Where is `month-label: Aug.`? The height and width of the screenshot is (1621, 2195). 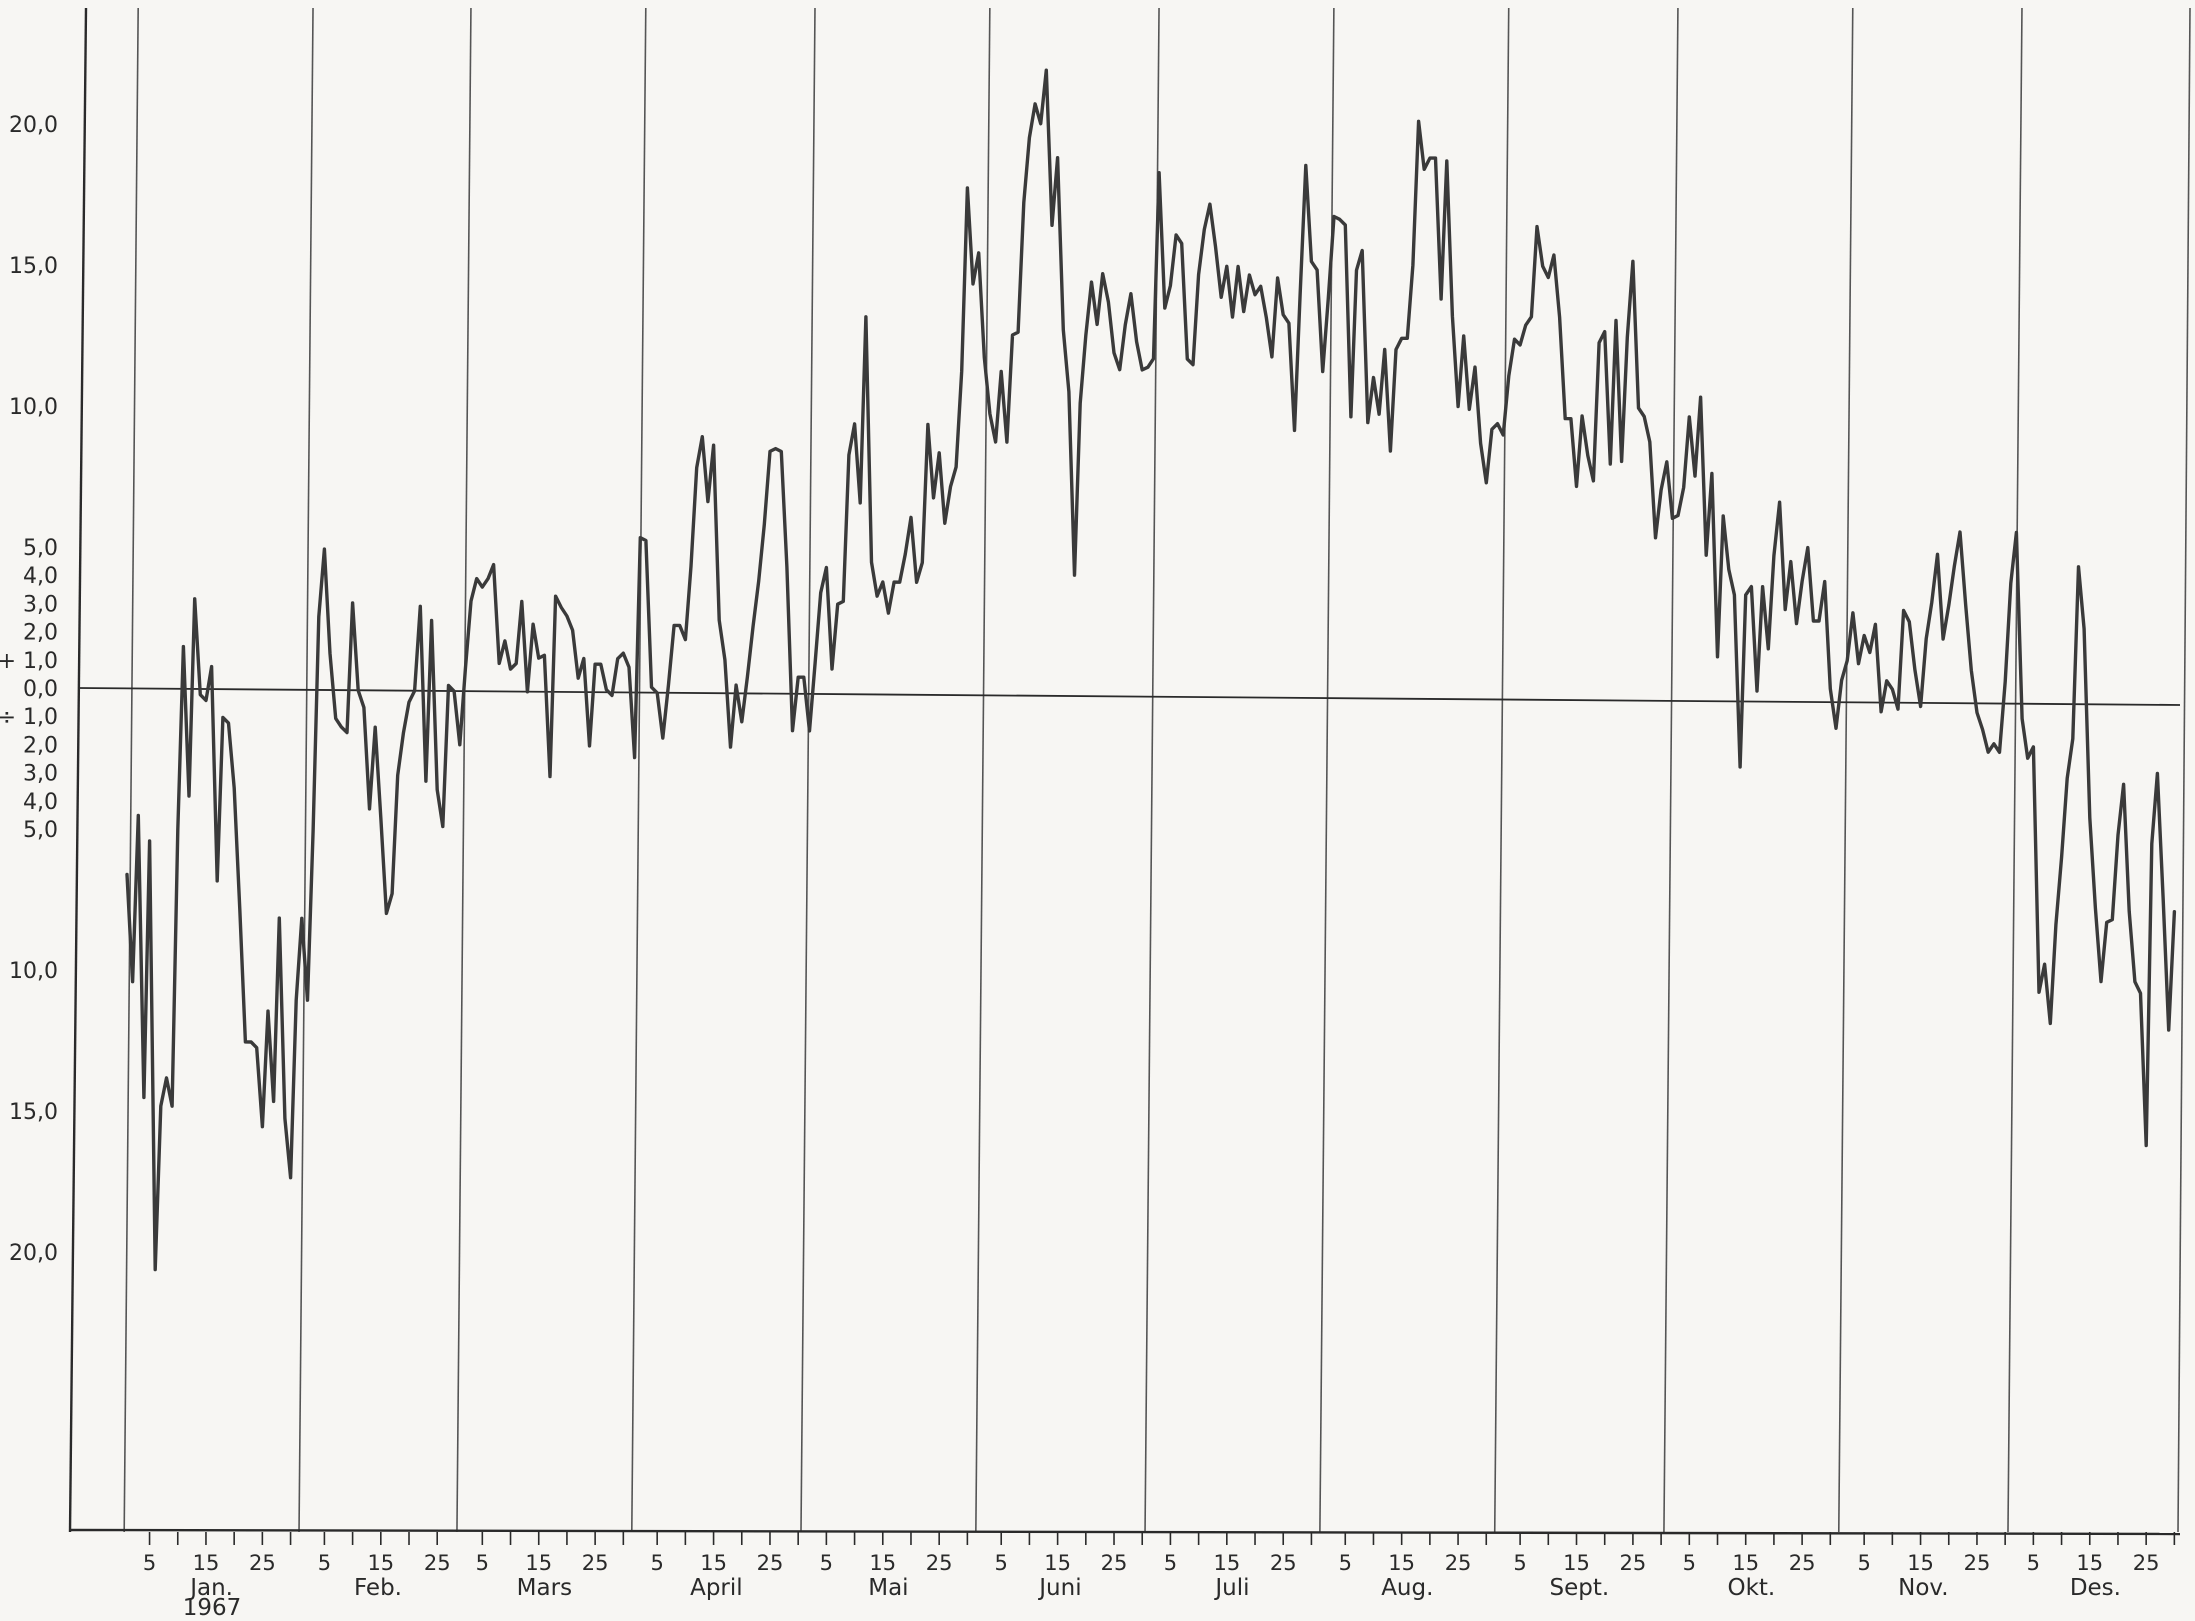 month-label: Aug. is located at coordinates (1407, 1588).